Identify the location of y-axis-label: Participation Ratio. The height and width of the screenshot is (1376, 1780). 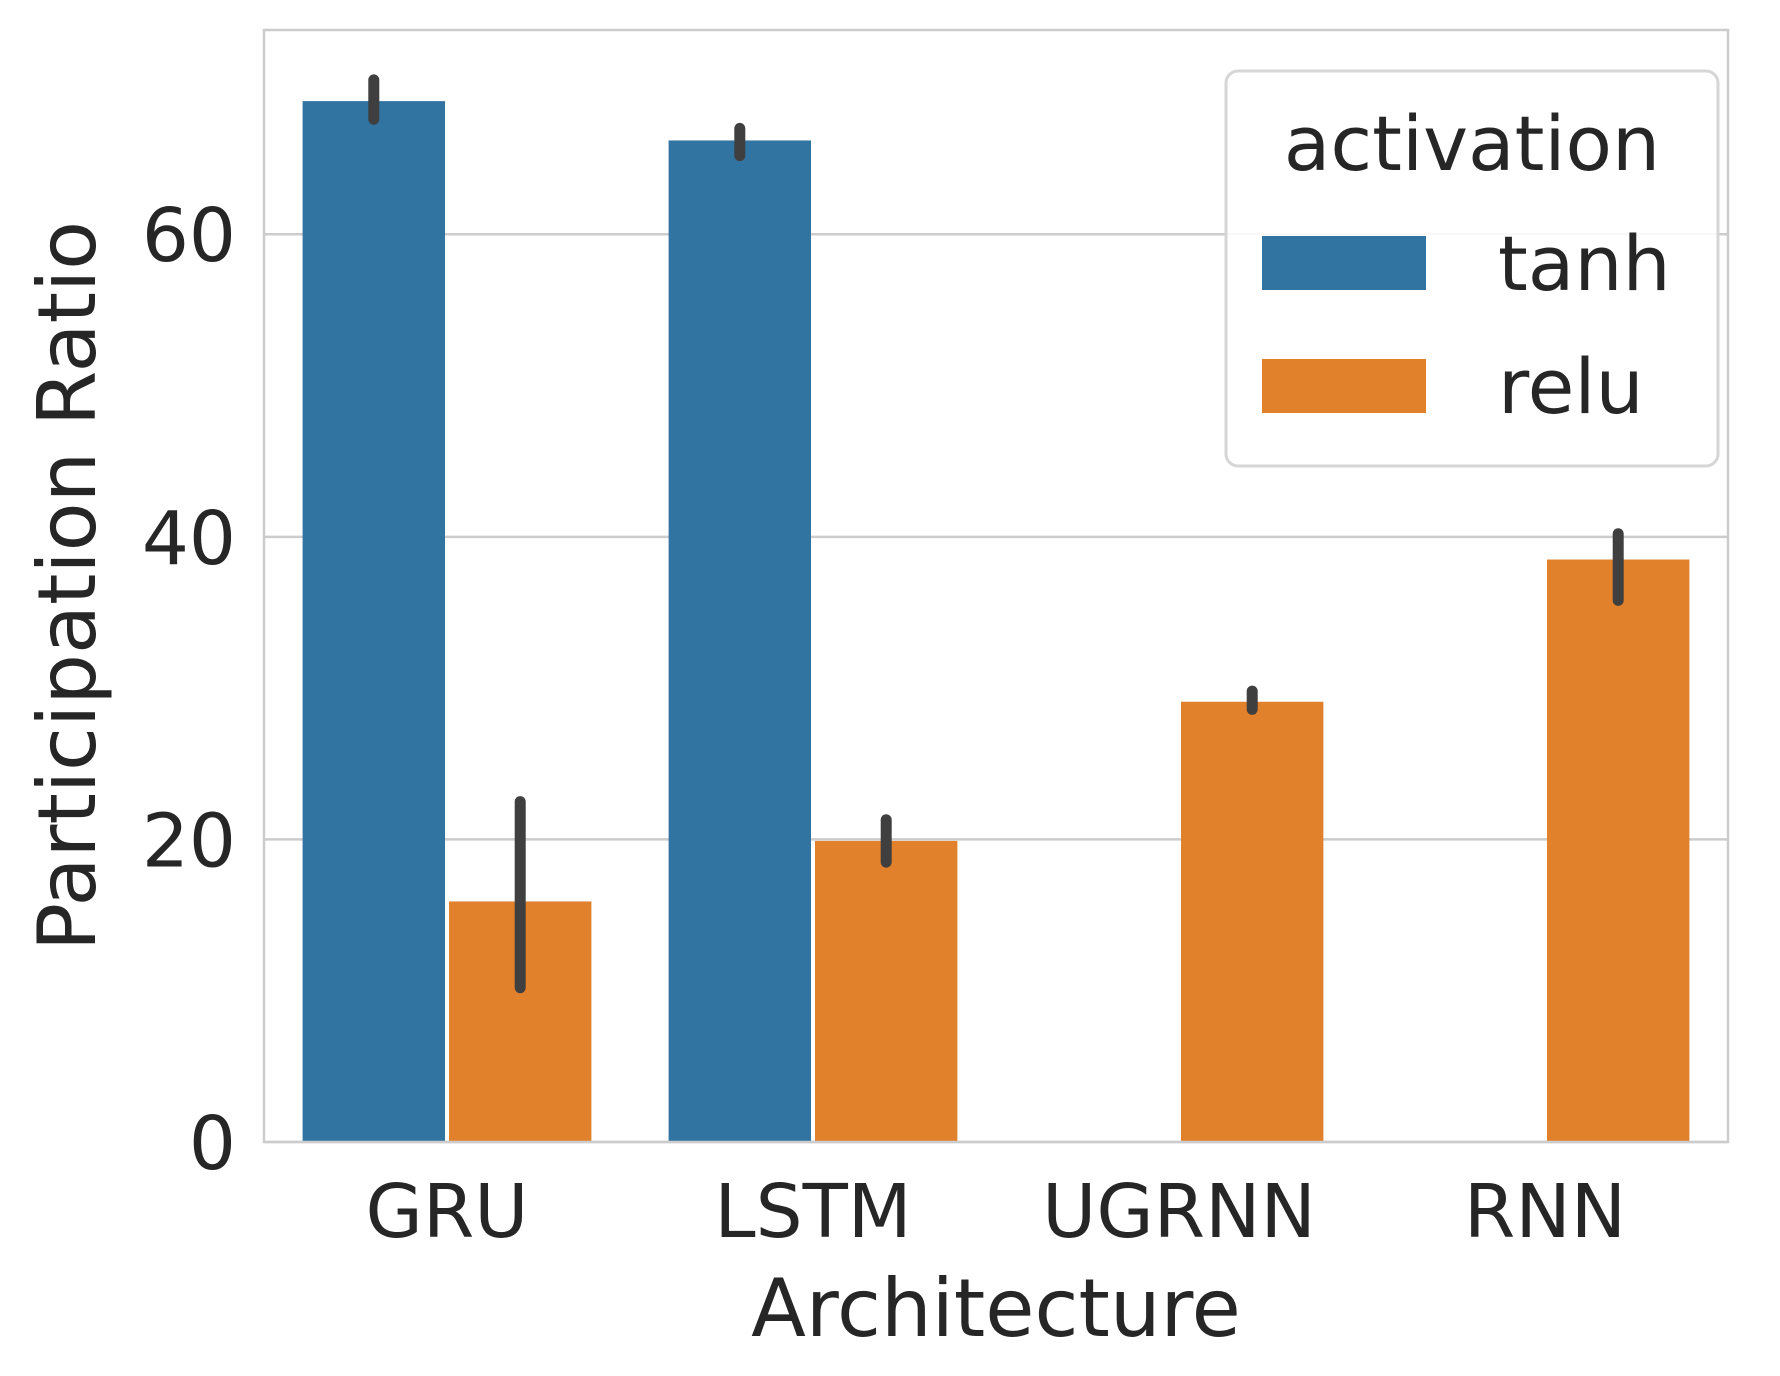
(67, 586).